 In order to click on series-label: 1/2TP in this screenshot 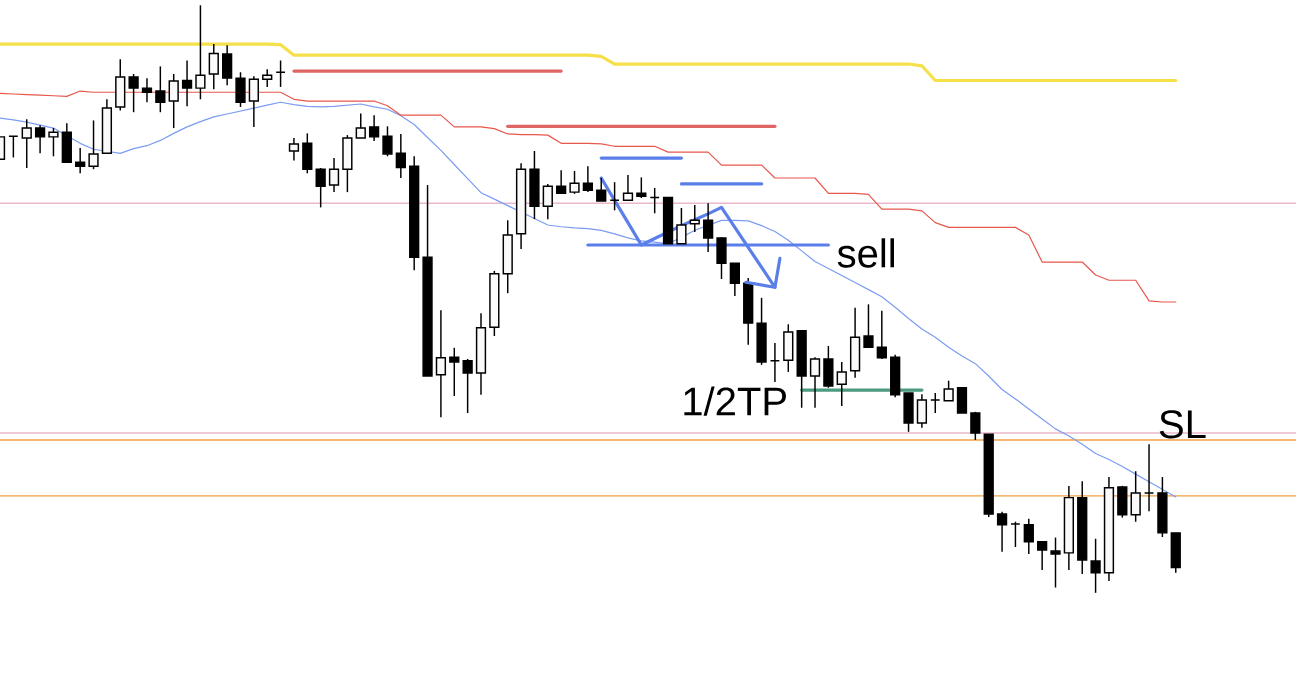, I will do `click(735, 401)`.